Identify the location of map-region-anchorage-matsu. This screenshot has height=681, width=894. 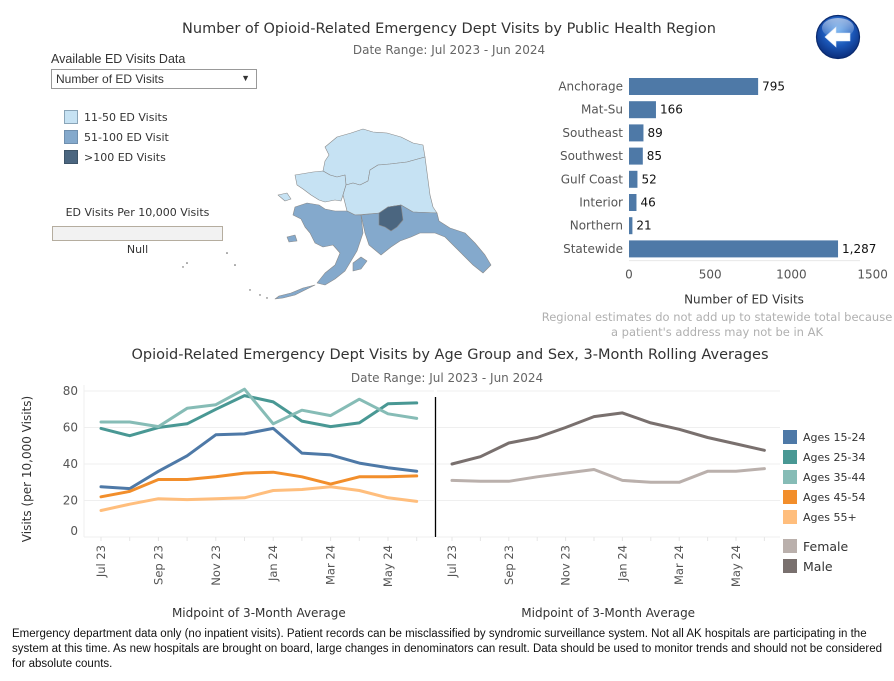
(391, 218).